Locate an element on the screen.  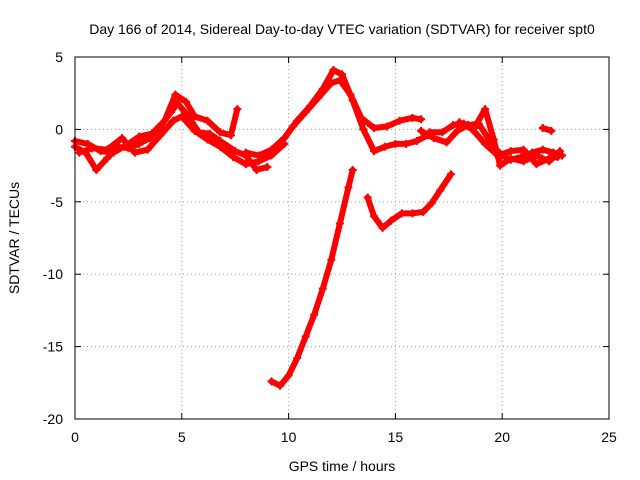
y-tick-label: 5 is located at coordinates (59, 57).